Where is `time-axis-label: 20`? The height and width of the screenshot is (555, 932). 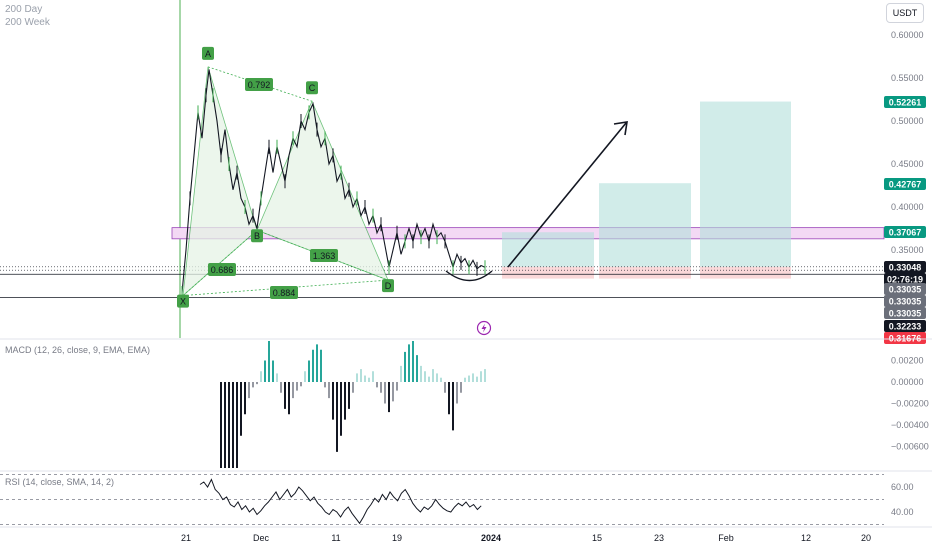
time-axis-label: 20 is located at coordinates (866, 538).